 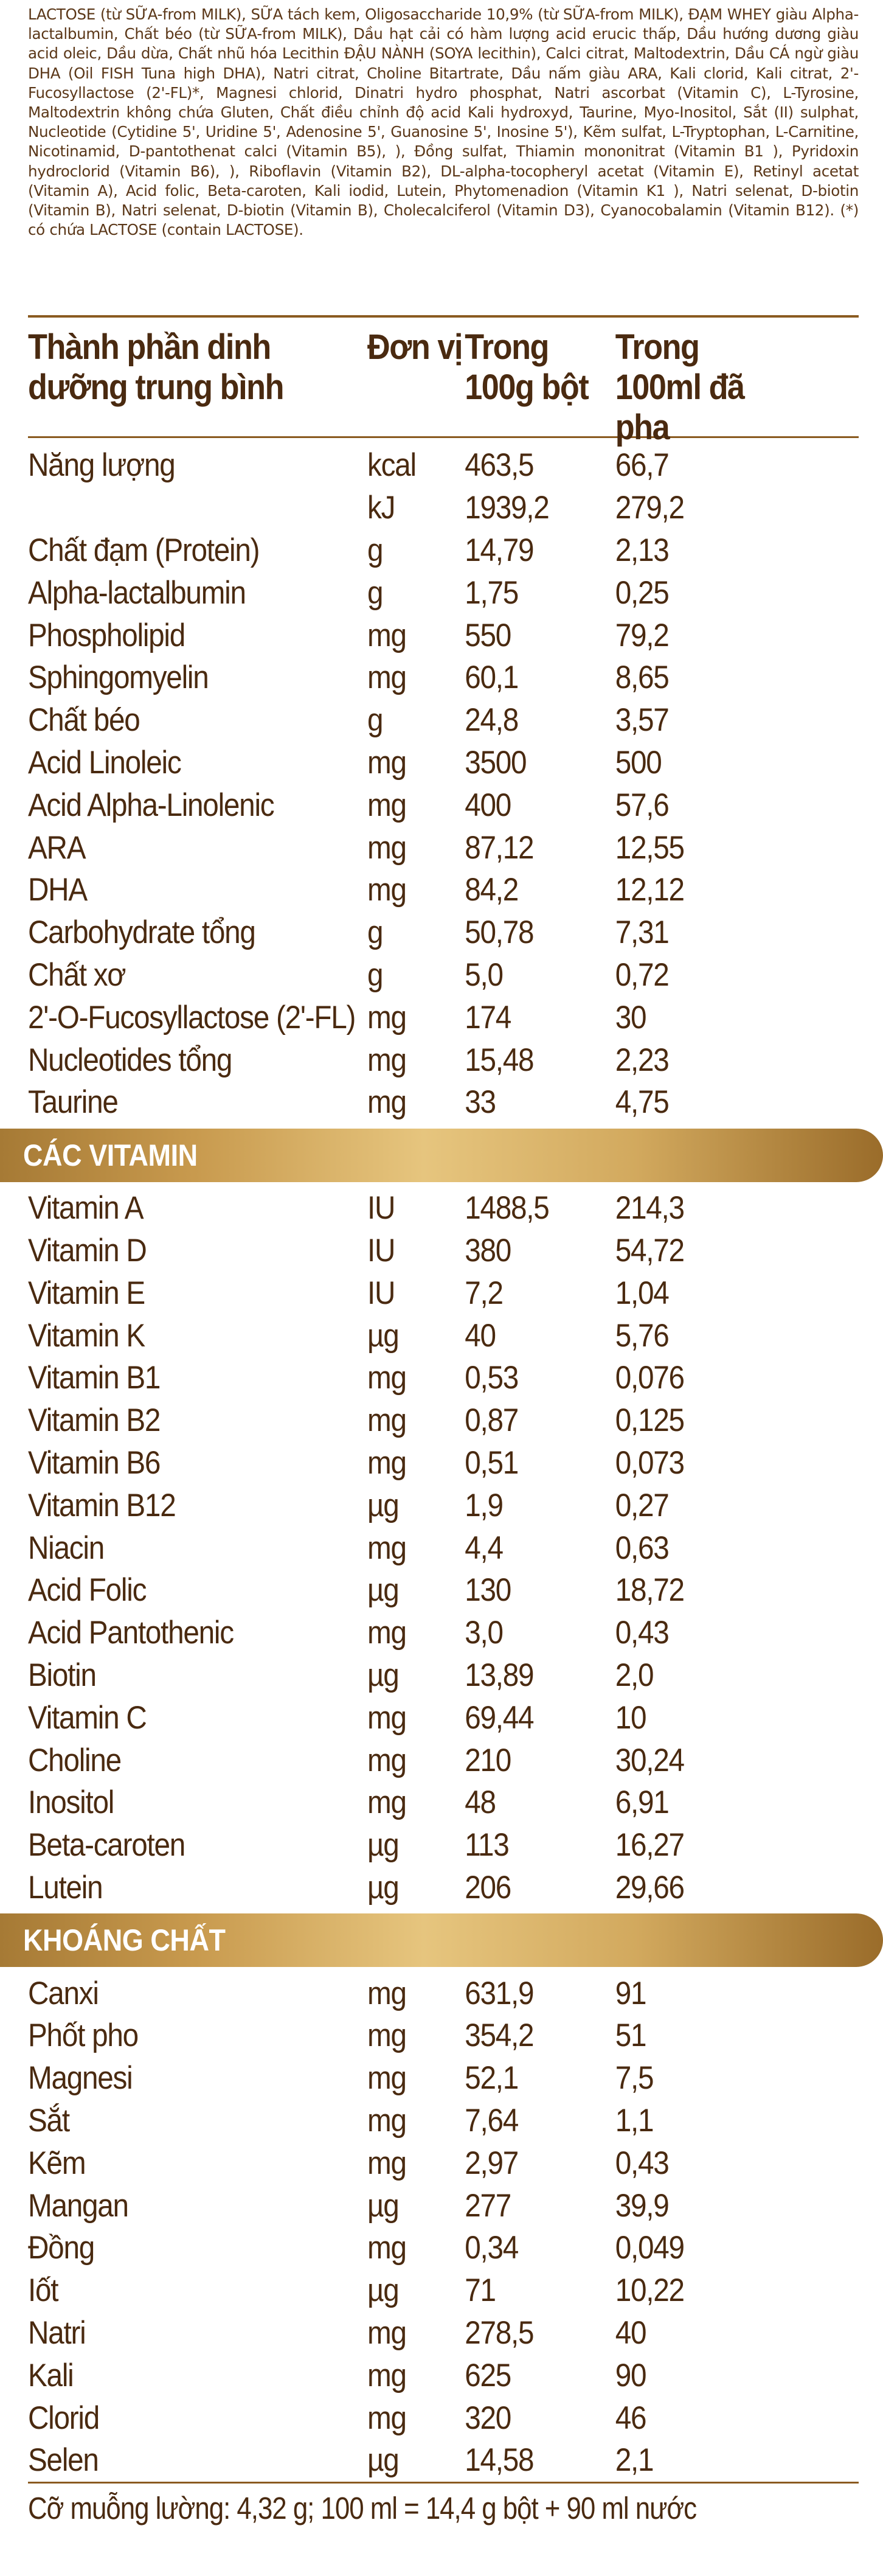 I want to click on header-unit: Đơn vị, so click(x=415, y=347).